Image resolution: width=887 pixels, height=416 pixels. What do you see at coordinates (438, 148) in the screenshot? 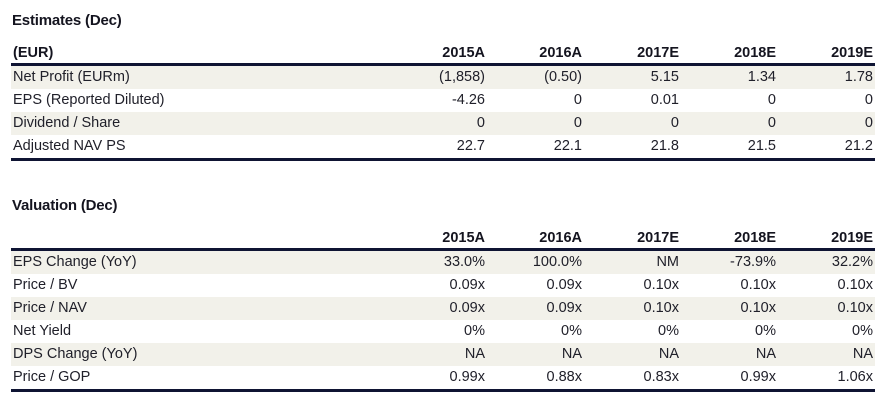
I see `cell-value: 22.7` at bounding box center [438, 148].